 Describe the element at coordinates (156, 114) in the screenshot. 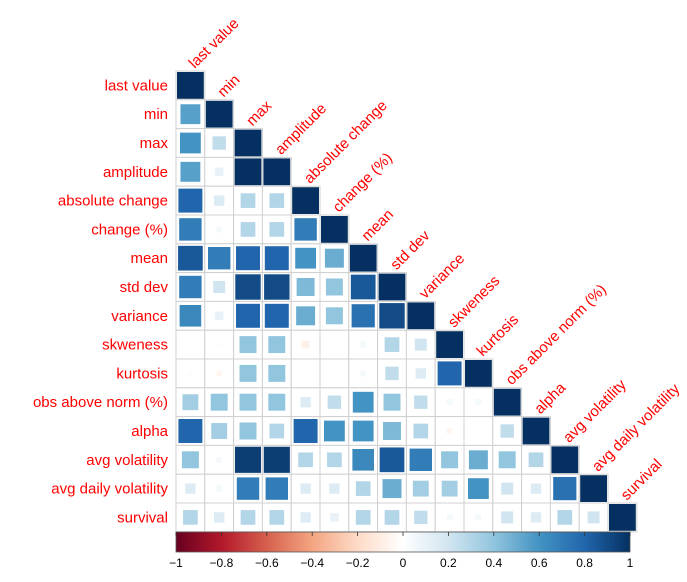

I see `row-label: min` at that location.